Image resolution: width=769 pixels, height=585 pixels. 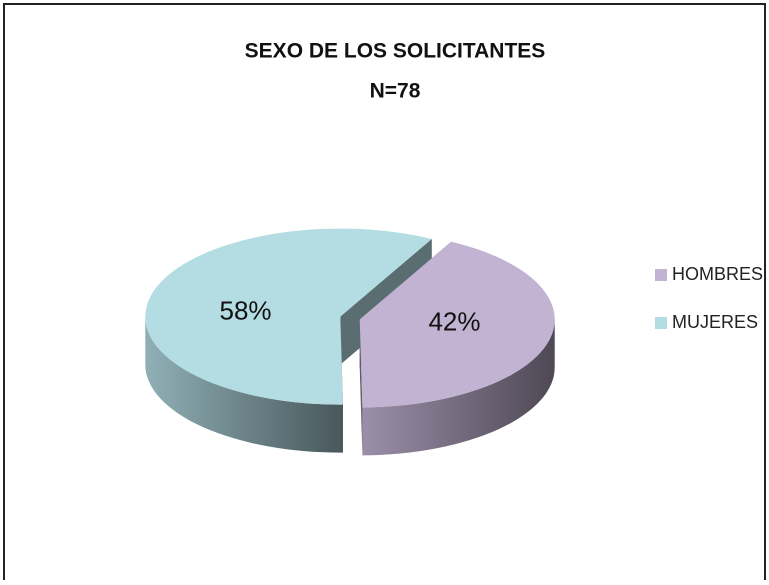 I want to click on legend-label: HOMBRES, so click(x=717, y=274).